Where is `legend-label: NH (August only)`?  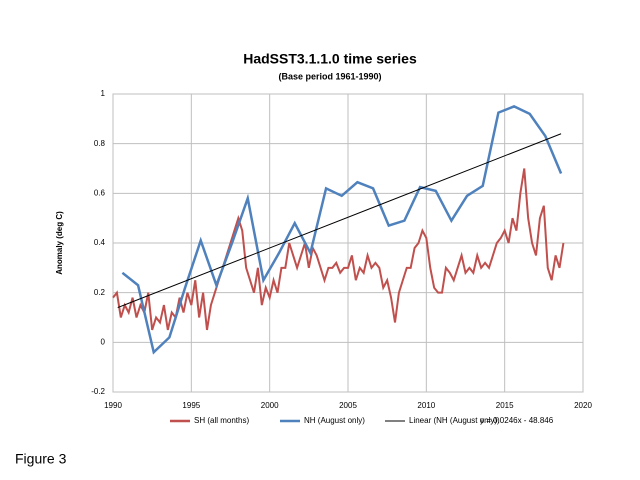
legend-label: NH (August only) is located at coordinates (334, 420).